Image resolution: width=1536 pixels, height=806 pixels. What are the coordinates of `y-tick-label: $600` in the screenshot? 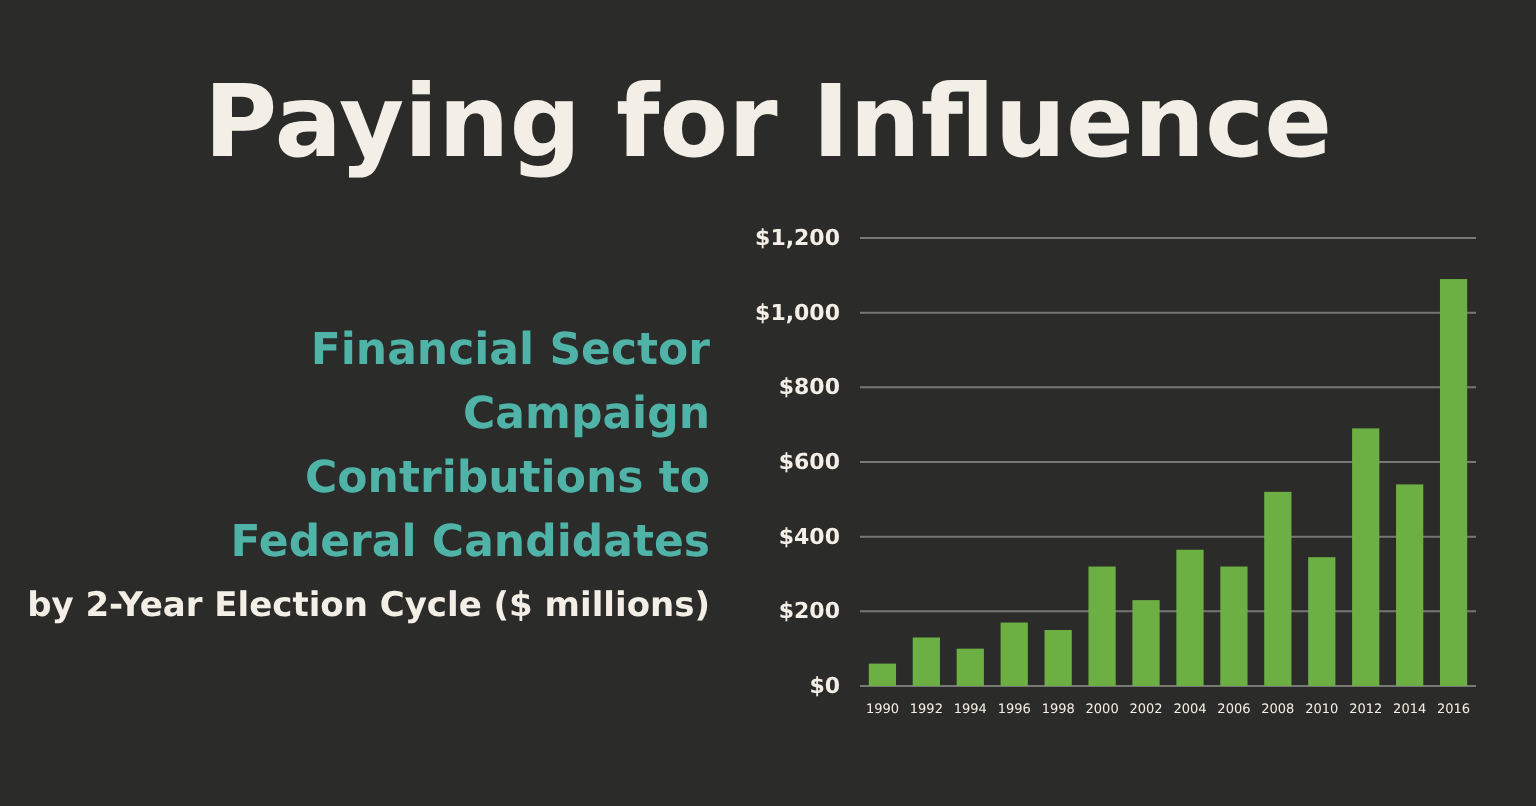 It's located at (809, 462).